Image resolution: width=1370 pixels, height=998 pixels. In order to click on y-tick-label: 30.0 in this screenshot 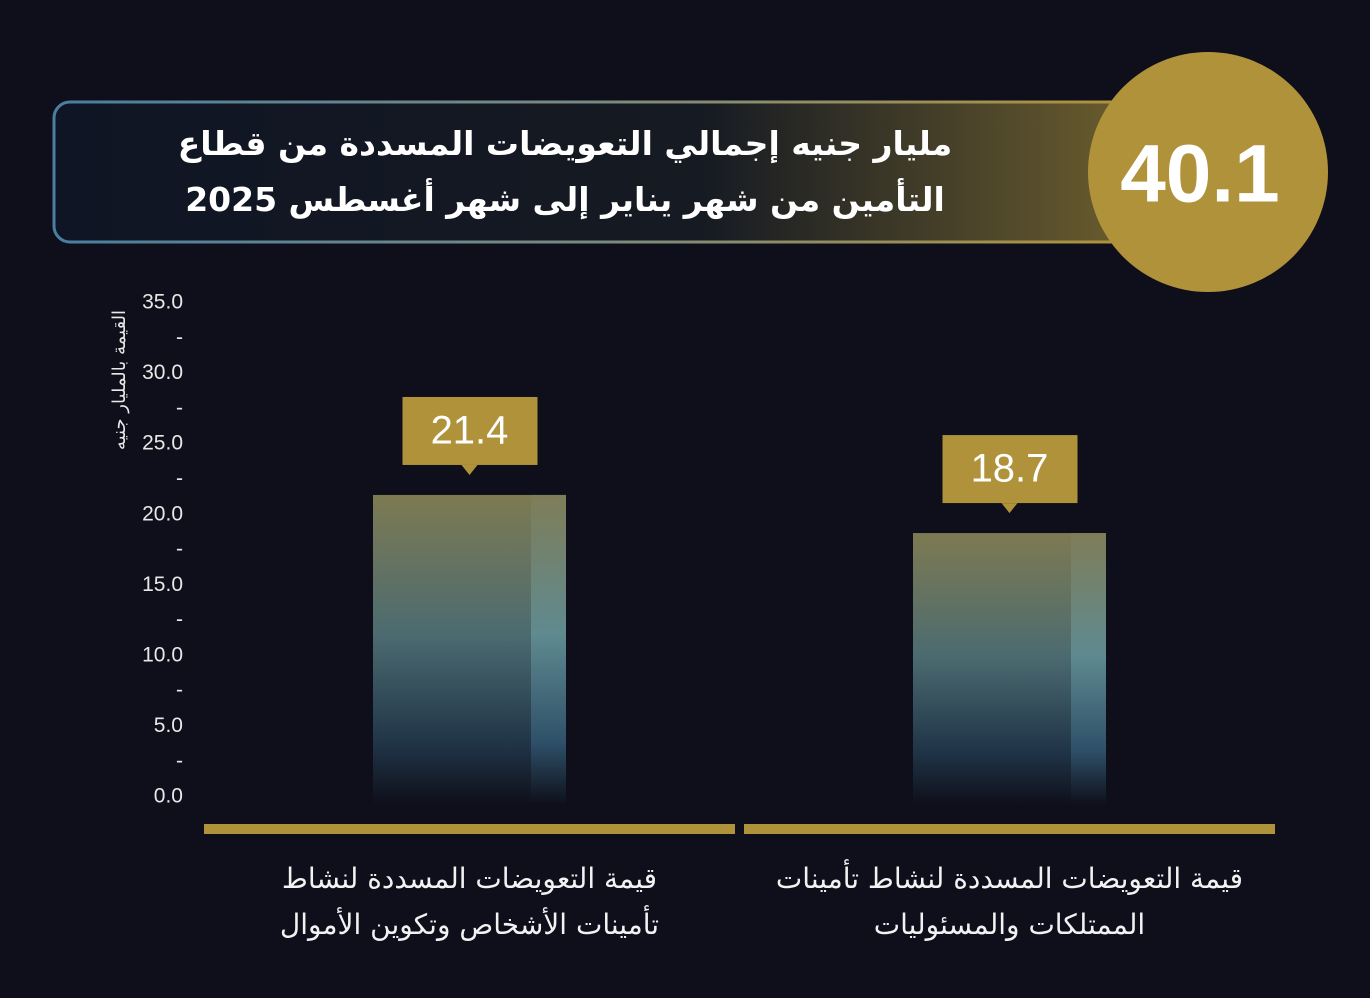, I will do `click(162, 372)`.